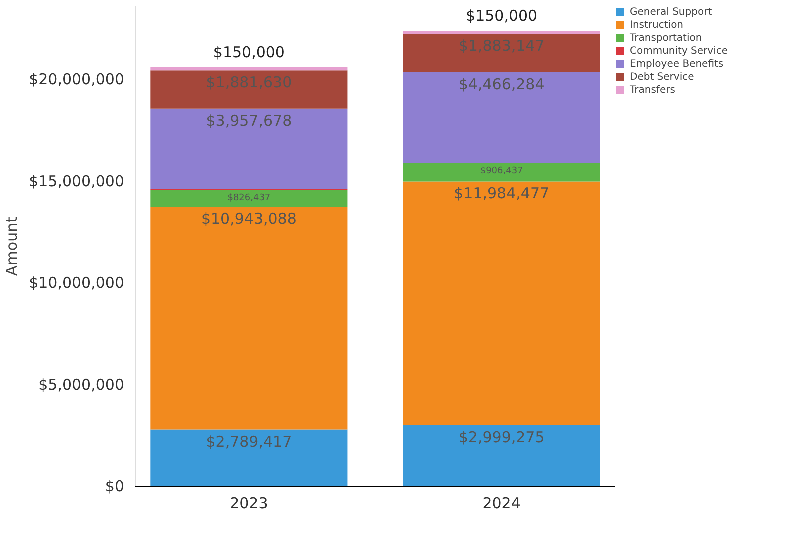  What do you see at coordinates (501, 84) in the screenshot?
I see `data-label: $4,466,284` at bounding box center [501, 84].